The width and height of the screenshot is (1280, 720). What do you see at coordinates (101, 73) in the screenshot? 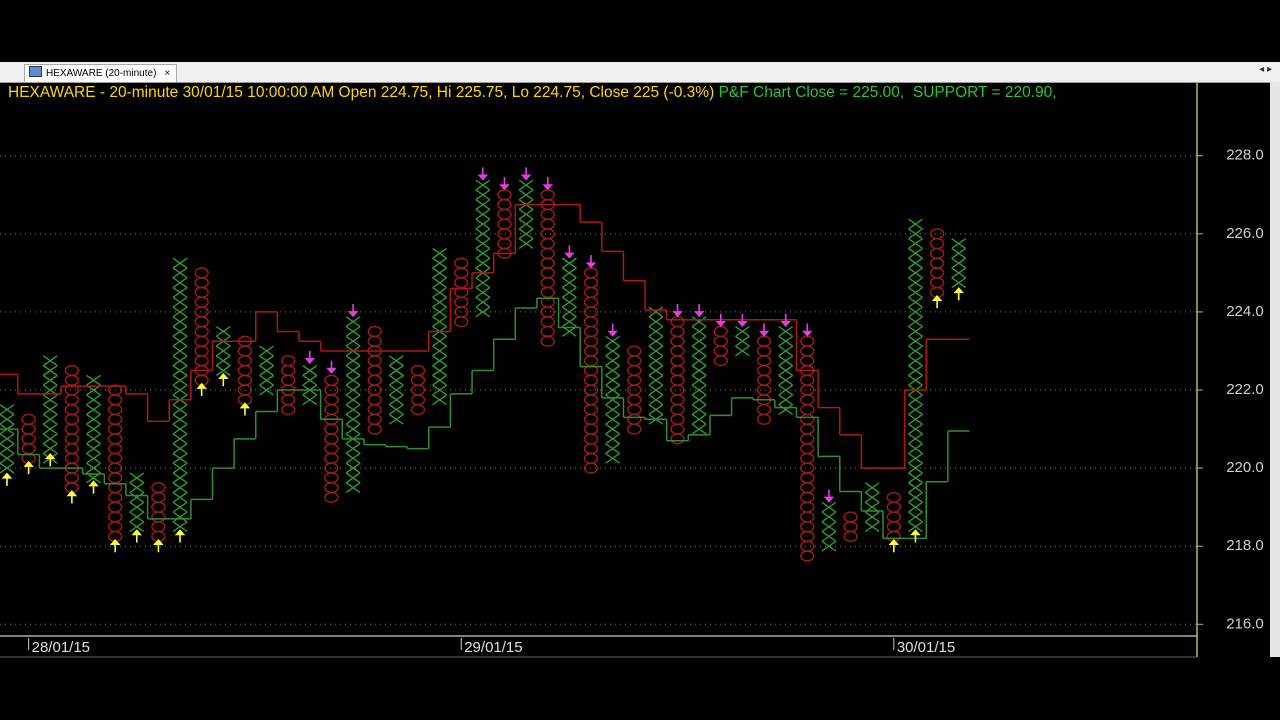
I see `chart-tab: HEXAWARE (20-minute) ×` at bounding box center [101, 73].